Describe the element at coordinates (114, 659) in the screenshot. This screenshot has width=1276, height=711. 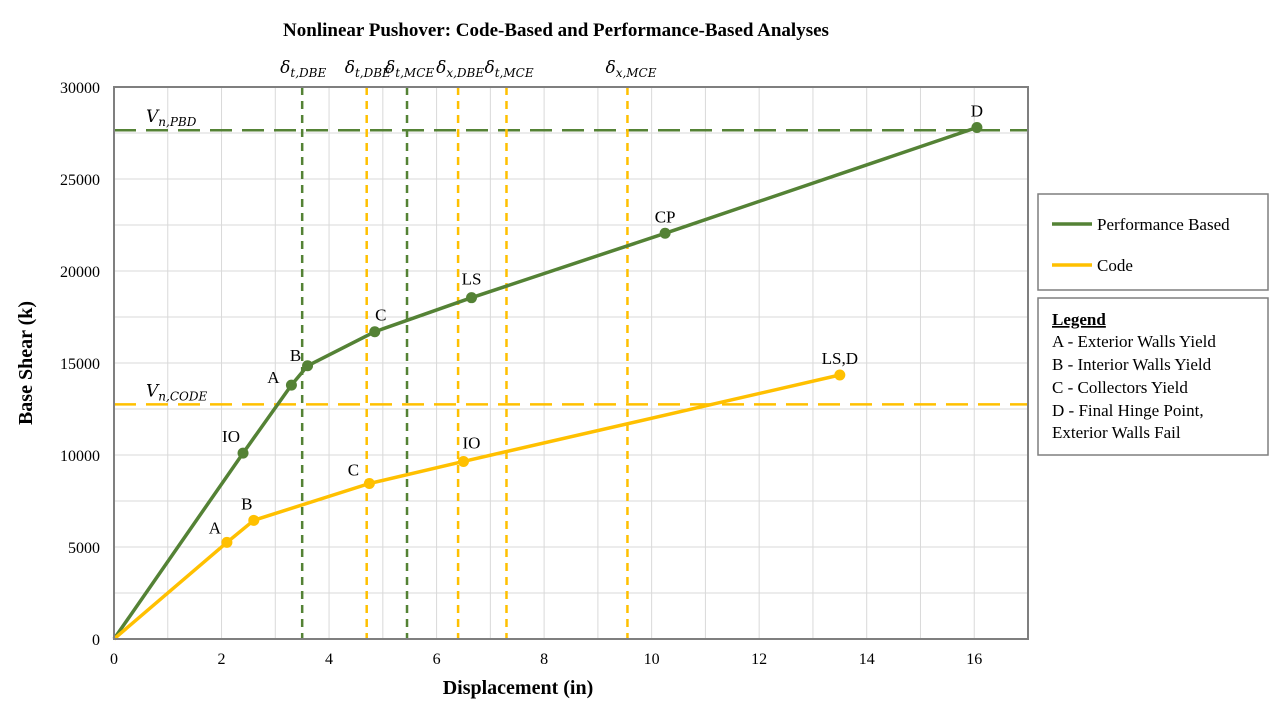
I see `x-tick-label: 0` at that location.